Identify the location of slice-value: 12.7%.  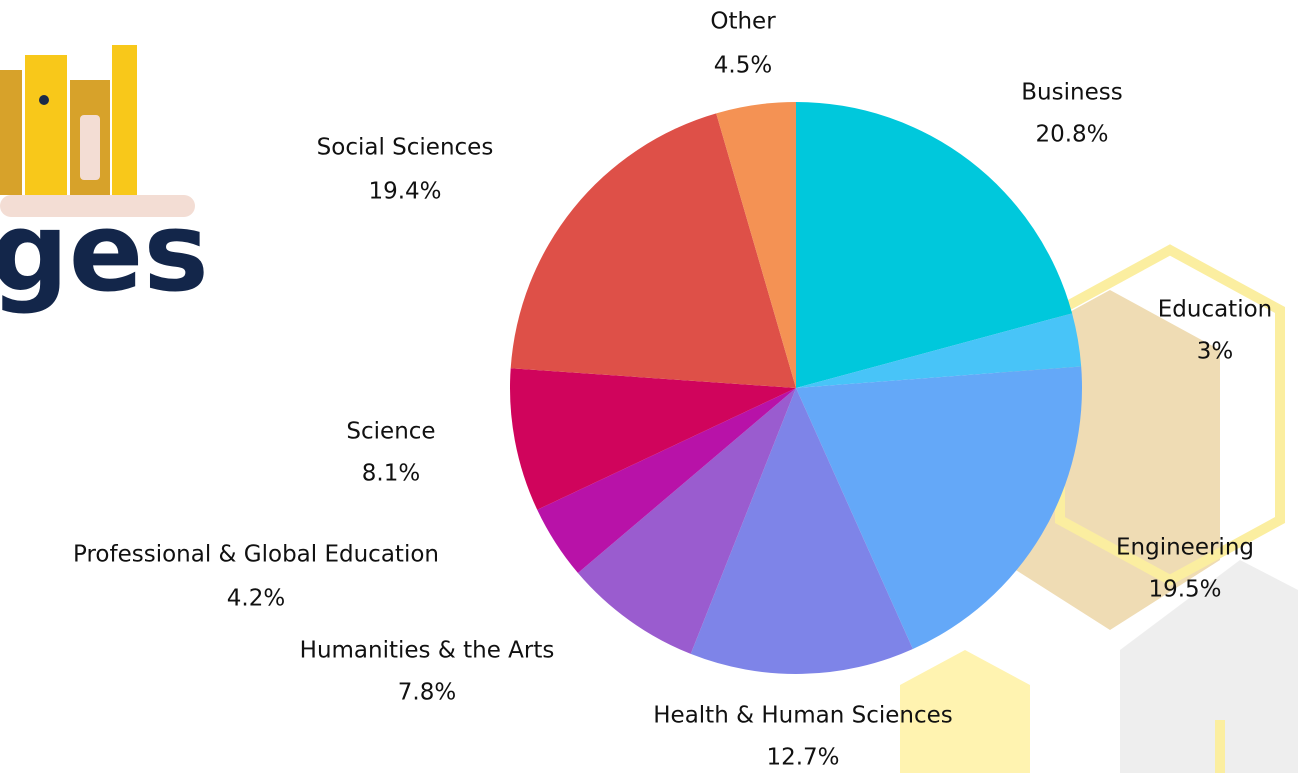
(802, 758).